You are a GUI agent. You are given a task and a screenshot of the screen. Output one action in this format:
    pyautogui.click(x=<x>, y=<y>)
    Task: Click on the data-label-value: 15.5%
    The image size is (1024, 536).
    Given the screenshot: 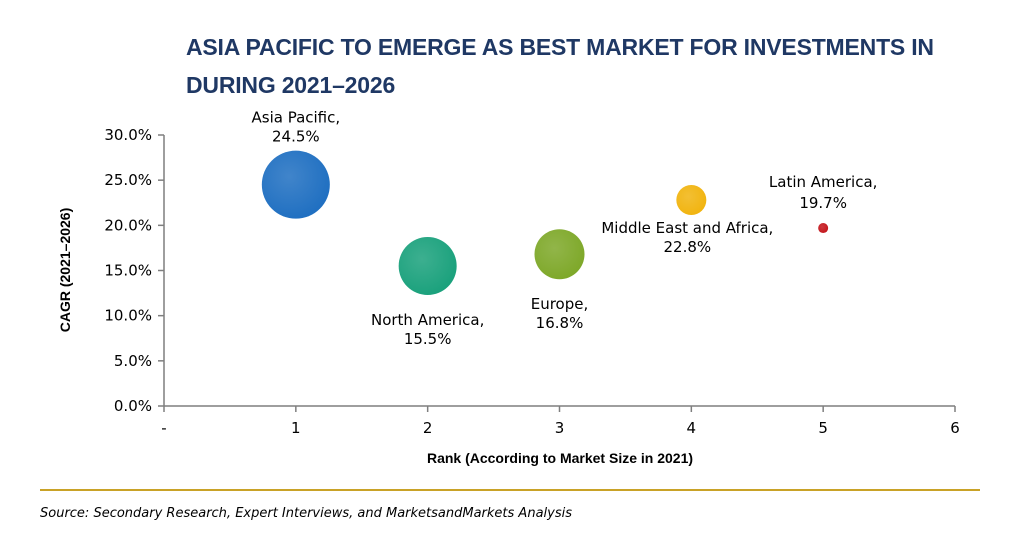 What is the action you would take?
    pyautogui.click(x=428, y=339)
    